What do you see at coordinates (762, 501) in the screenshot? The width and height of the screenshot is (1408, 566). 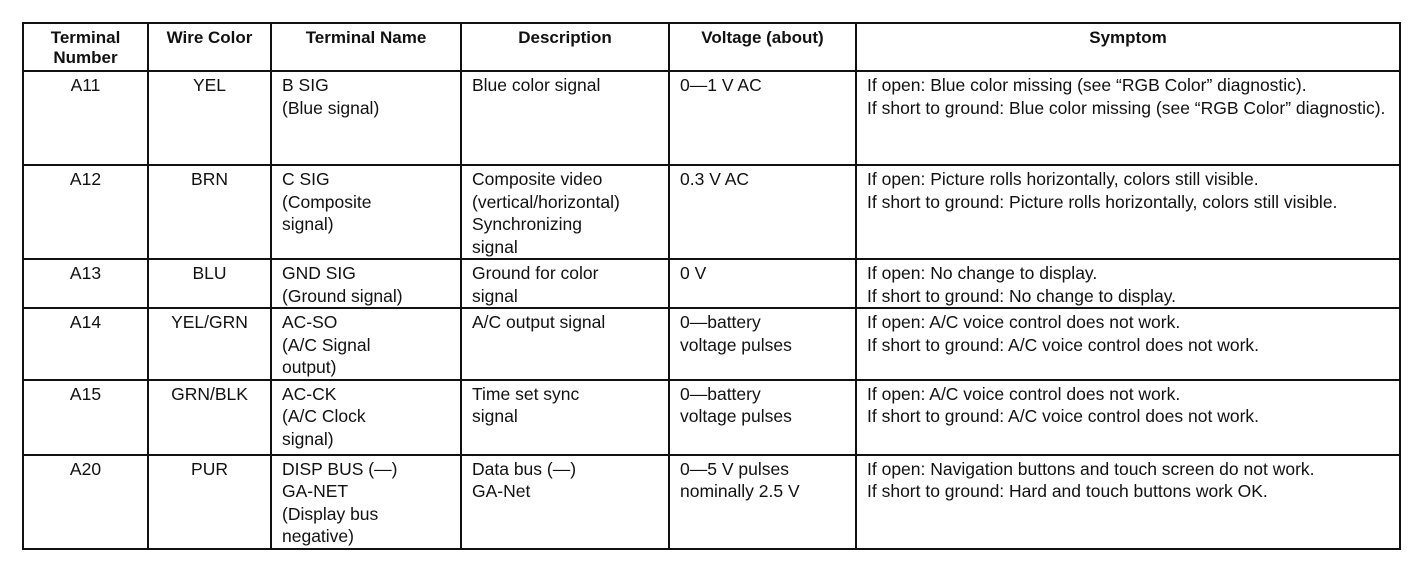 I see `voltage: 0—5 V pulses nominally 2.5 V` at bounding box center [762, 501].